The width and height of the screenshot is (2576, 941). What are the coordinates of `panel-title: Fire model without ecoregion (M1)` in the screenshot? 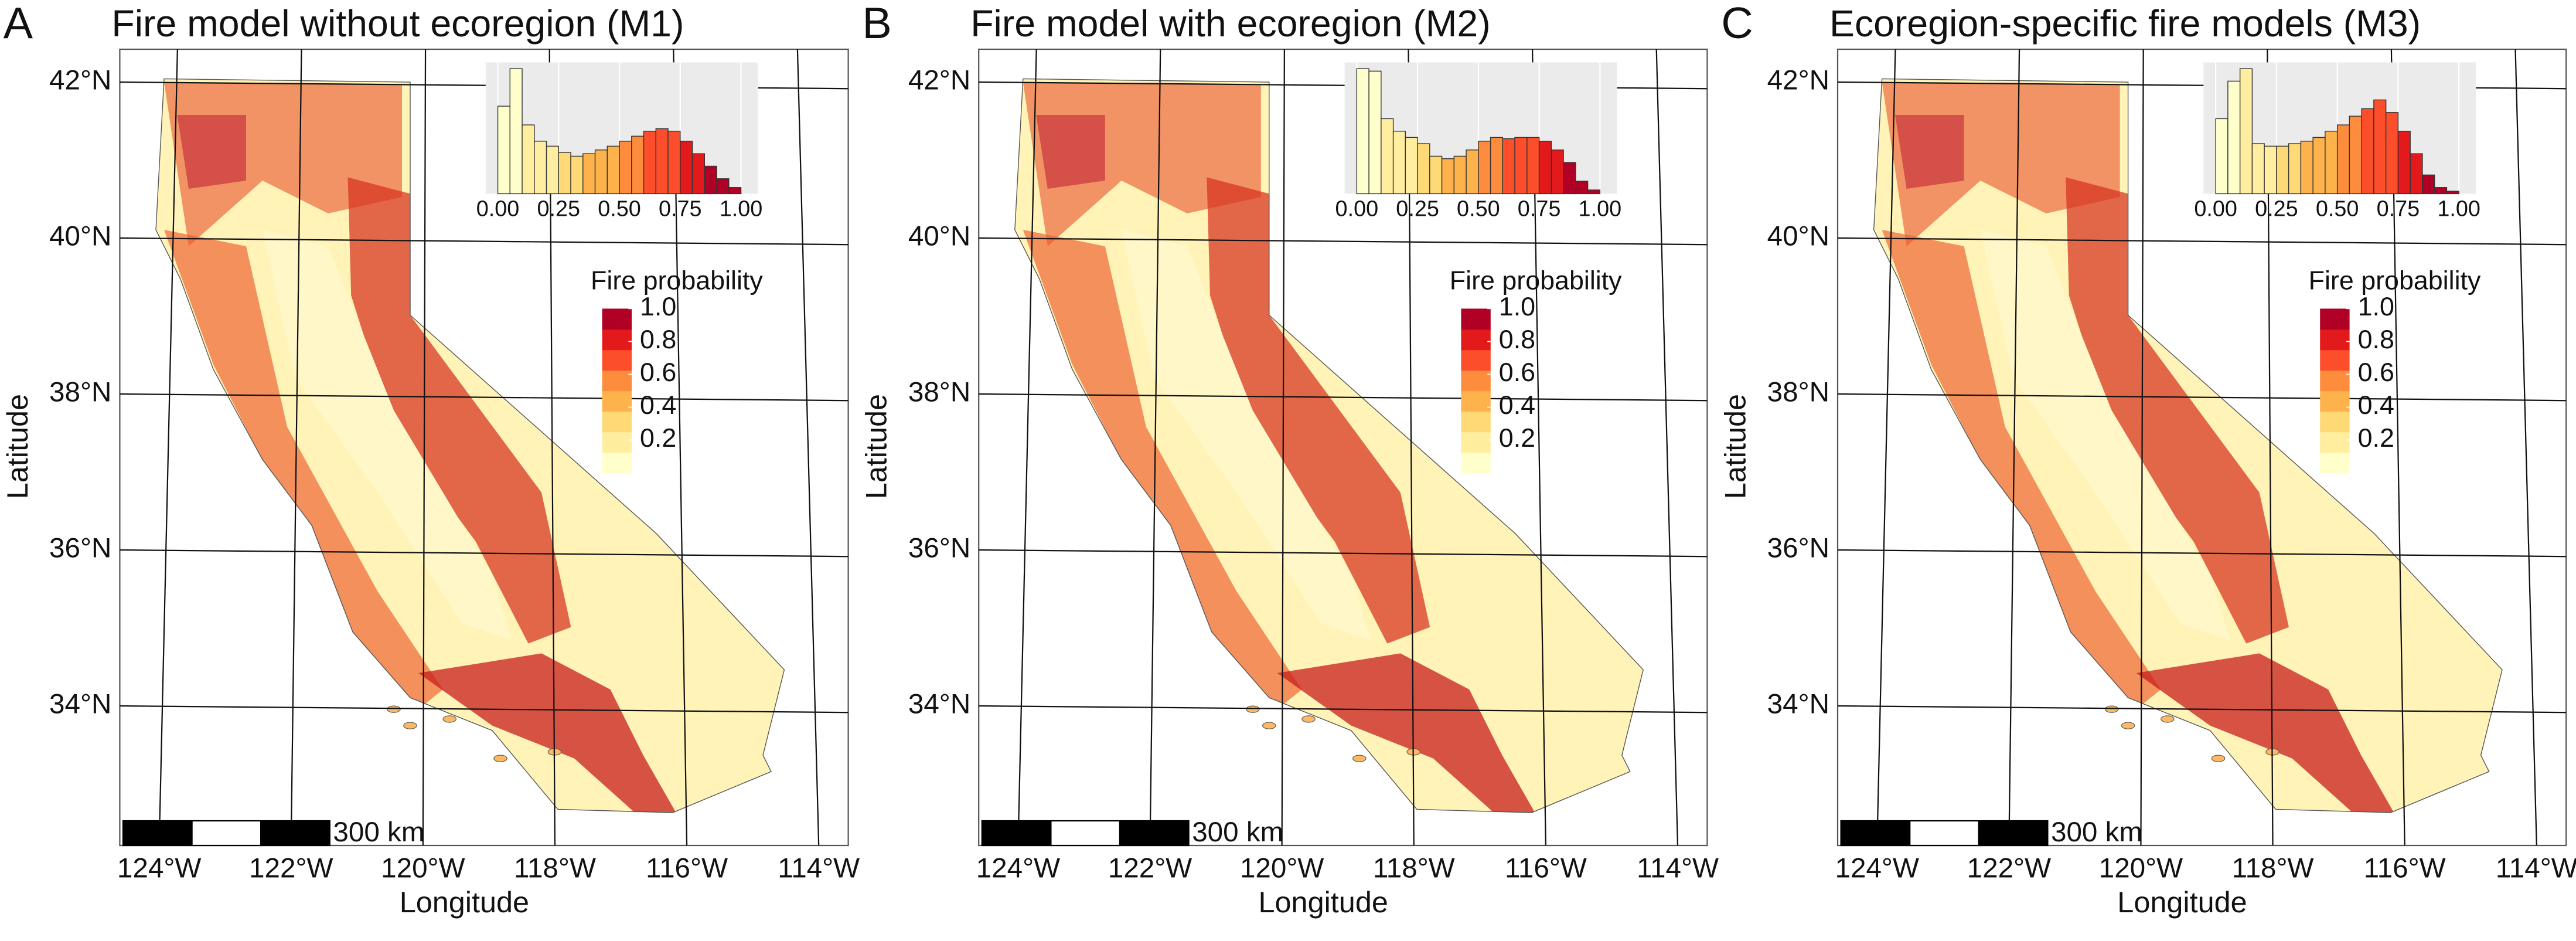 It's located at (397, 23).